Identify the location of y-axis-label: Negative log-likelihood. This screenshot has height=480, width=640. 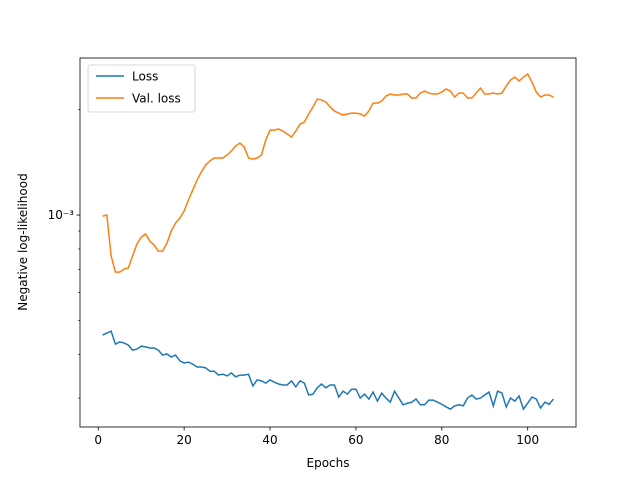
(23, 241).